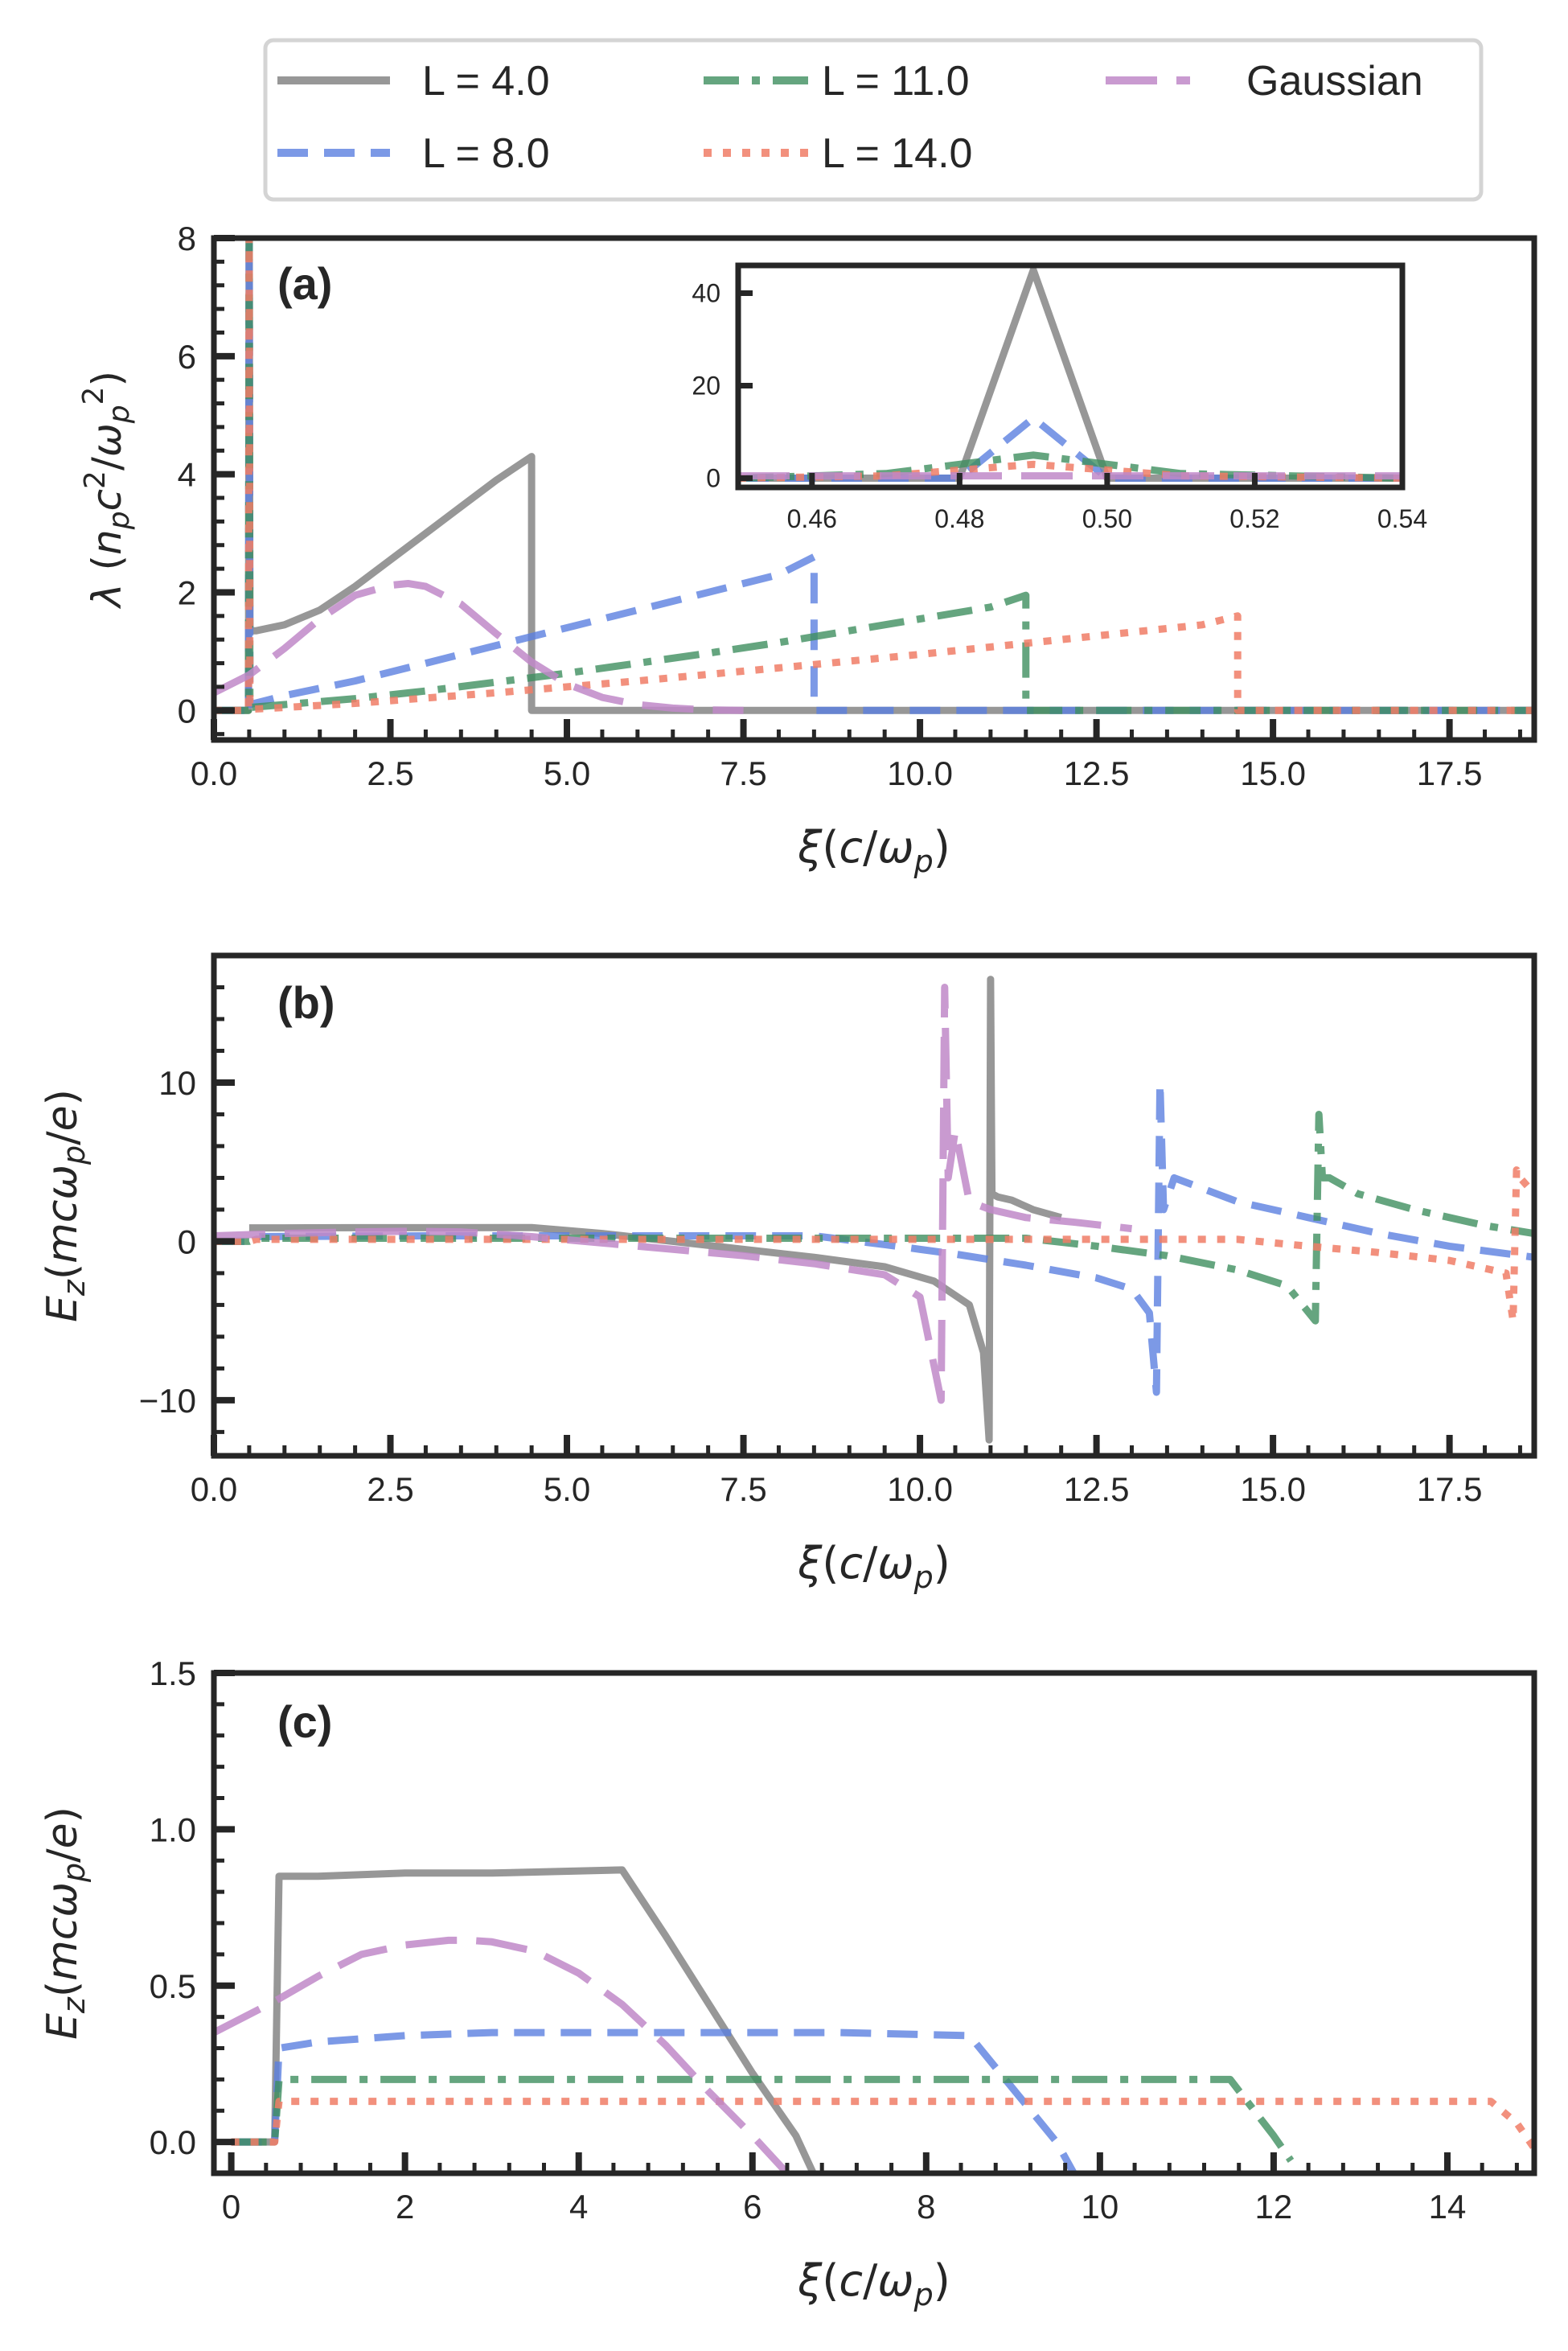 This screenshot has height=2351, width=1568. Describe the element at coordinates (479, 647) in the screenshot. I see `panel-a-series-gaussian` at that location.